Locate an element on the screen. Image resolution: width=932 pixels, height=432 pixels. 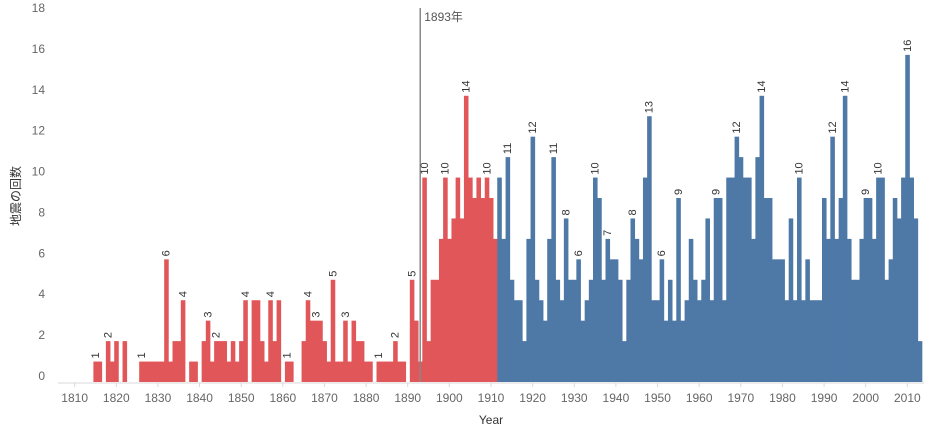
x-tick-label: 1960 is located at coordinates (699, 398).